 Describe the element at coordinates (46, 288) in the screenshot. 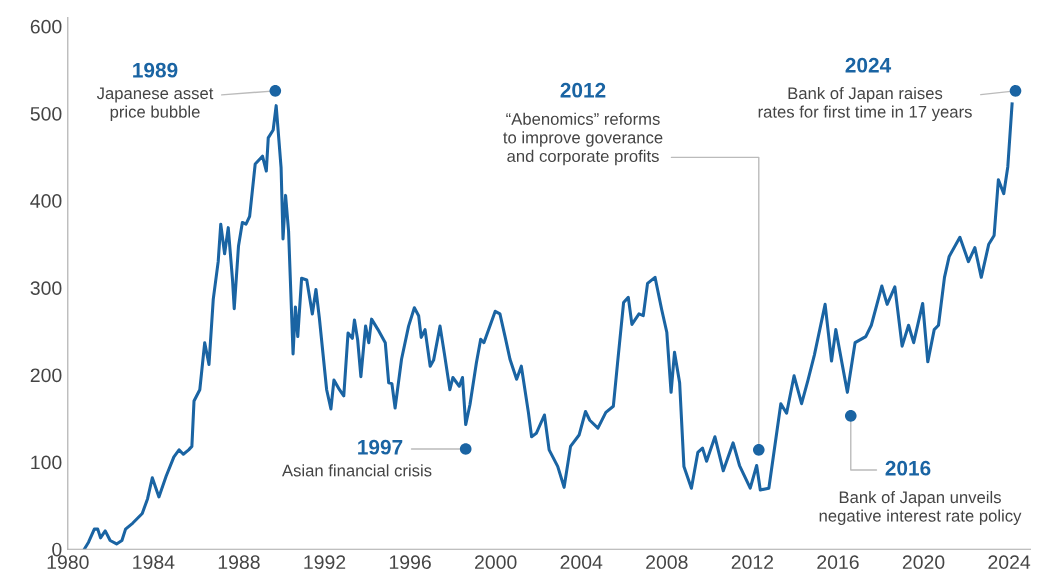

I see `y-tick-label: 300` at that location.